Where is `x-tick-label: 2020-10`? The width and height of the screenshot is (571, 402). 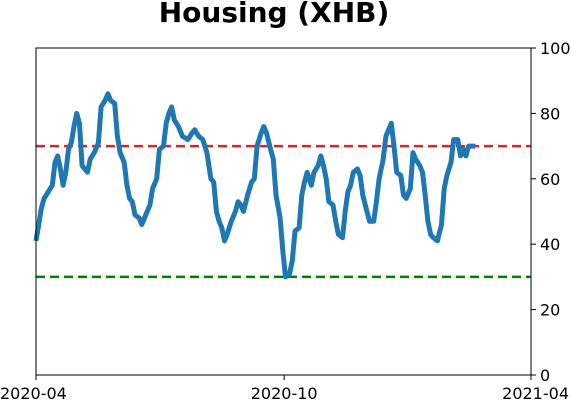
x-tick-label: 2020-10 is located at coordinates (284, 393).